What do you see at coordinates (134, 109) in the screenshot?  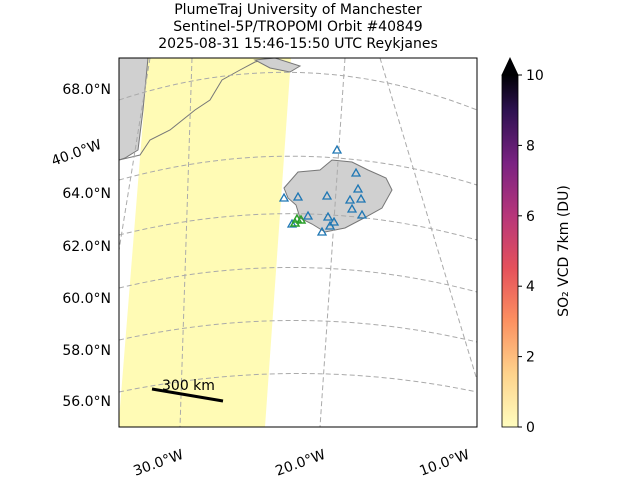 I see `greenland` at bounding box center [134, 109].